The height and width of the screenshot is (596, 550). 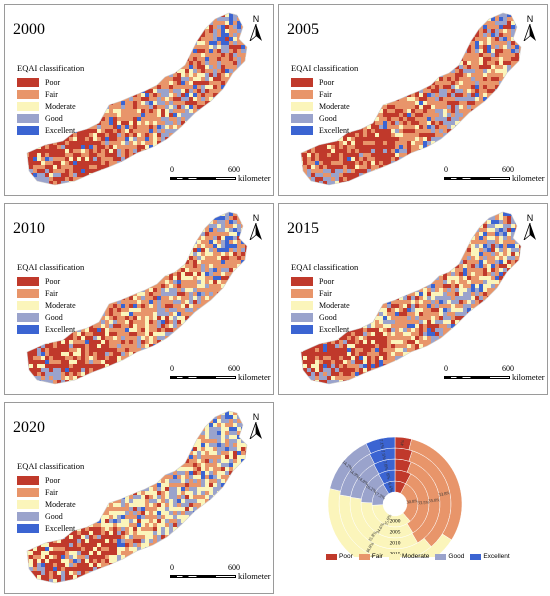 What do you see at coordinates (371, 488) in the screenshot?
I see `donut-data-label: 16.2%` at bounding box center [371, 488].